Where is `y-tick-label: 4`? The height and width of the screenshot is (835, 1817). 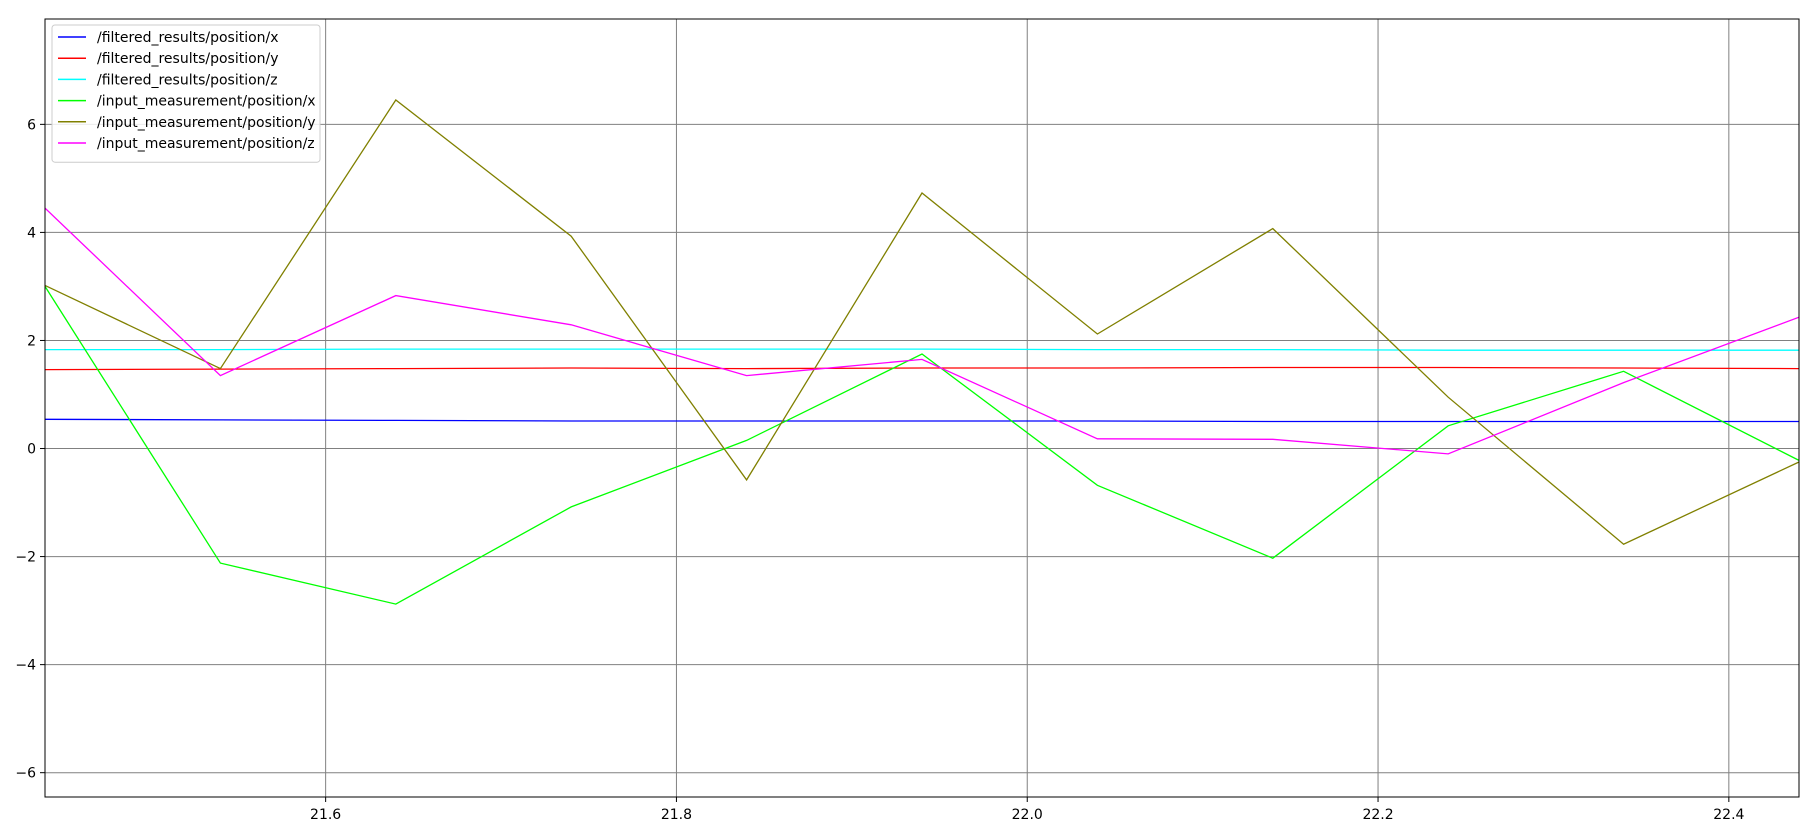 y-tick-label: 4 is located at coordinates (31, 233).